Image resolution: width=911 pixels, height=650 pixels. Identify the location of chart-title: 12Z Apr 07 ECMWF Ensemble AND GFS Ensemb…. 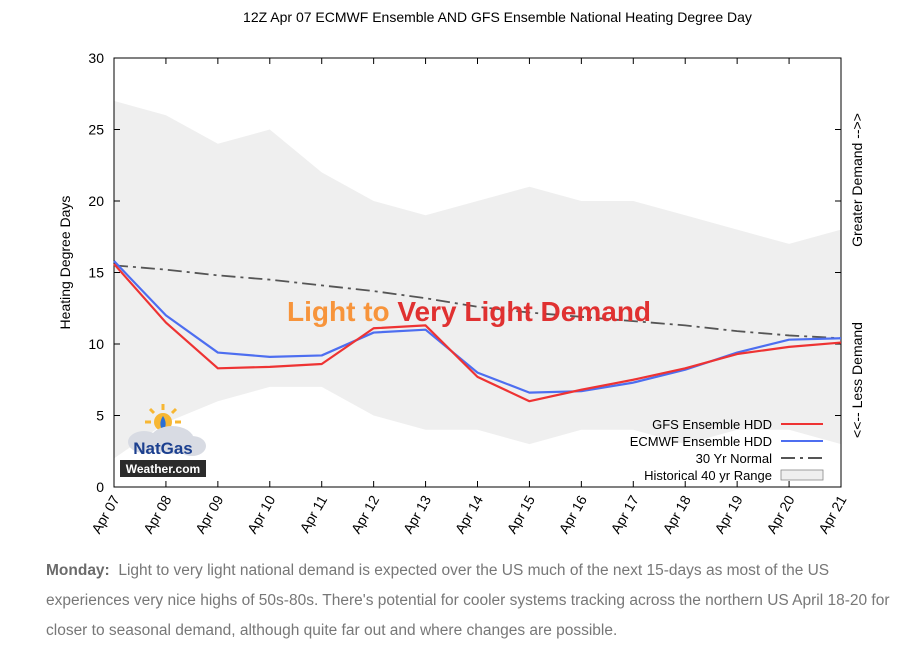
(497, 17).